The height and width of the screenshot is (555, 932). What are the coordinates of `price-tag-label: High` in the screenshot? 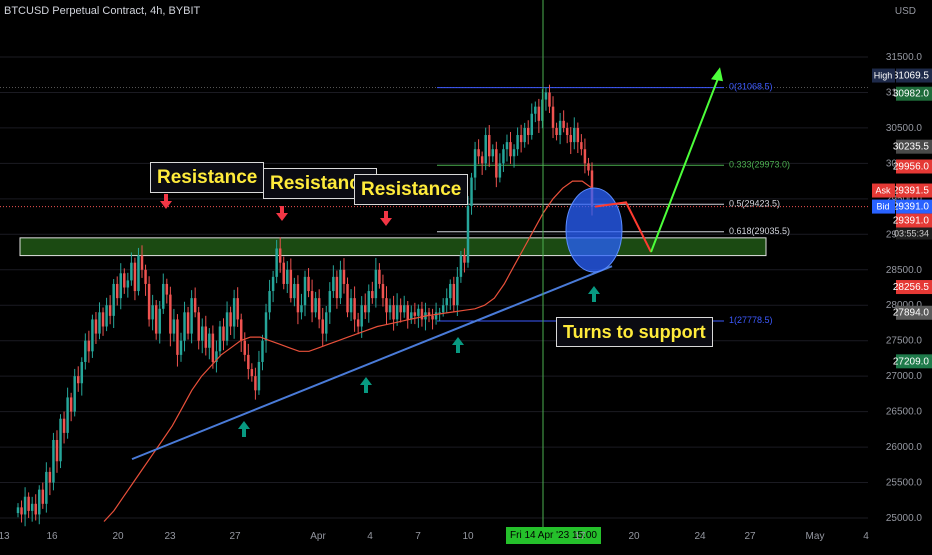 It's located at (883, 76).